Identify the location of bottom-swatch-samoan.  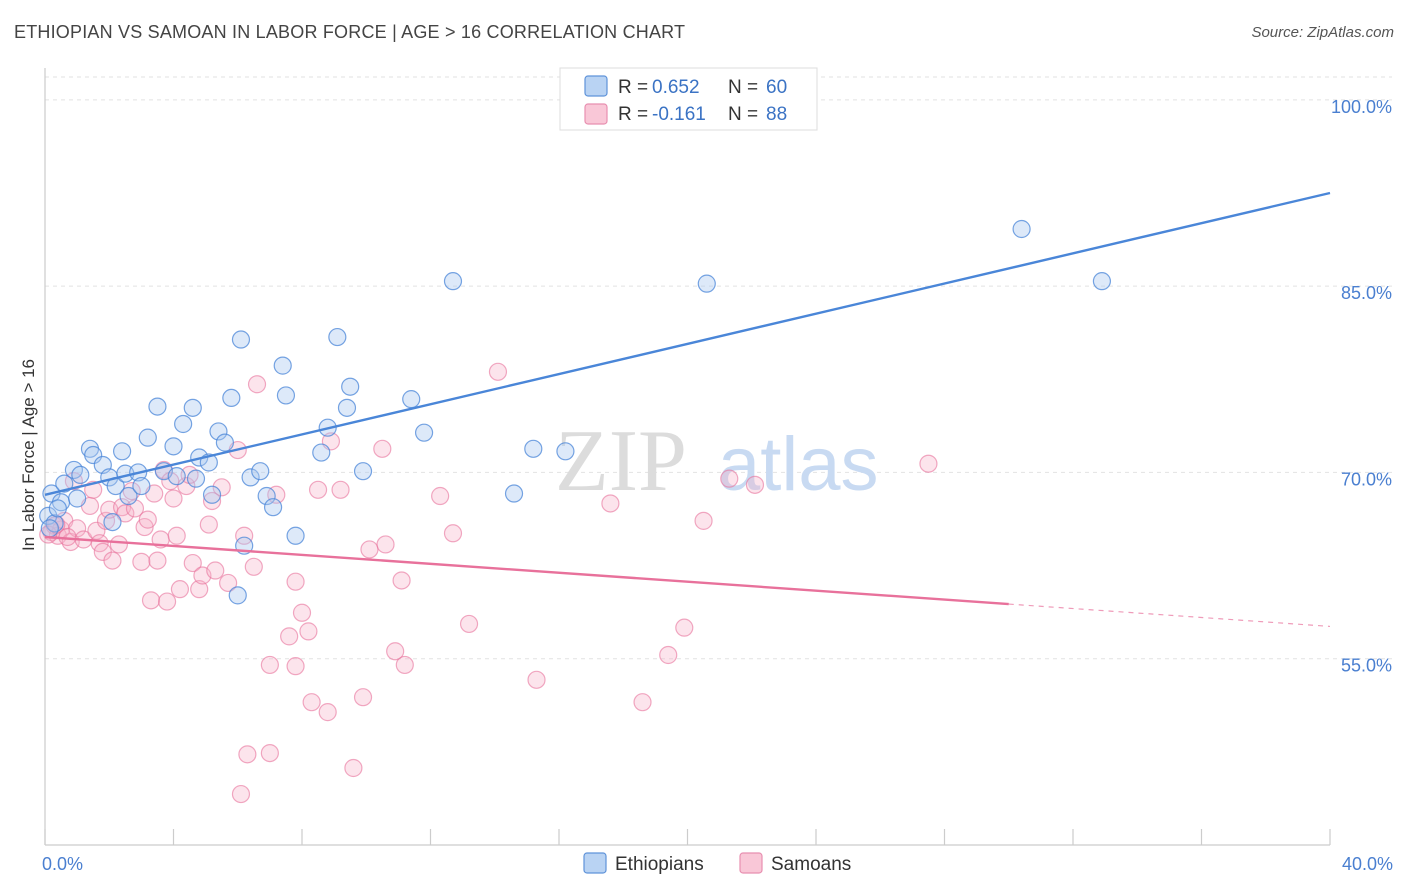
(751, 863).